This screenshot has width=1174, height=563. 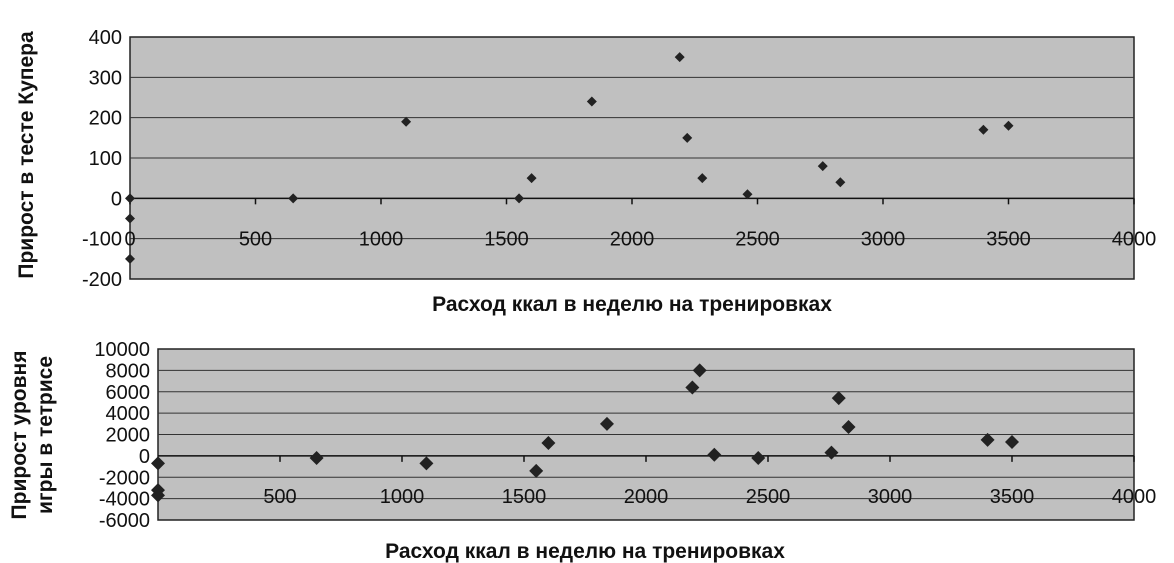 What do you see at coordinates (105, 38) in the screenshot?
I see `y-tick-label: 400` at bounding box center [105, 38].